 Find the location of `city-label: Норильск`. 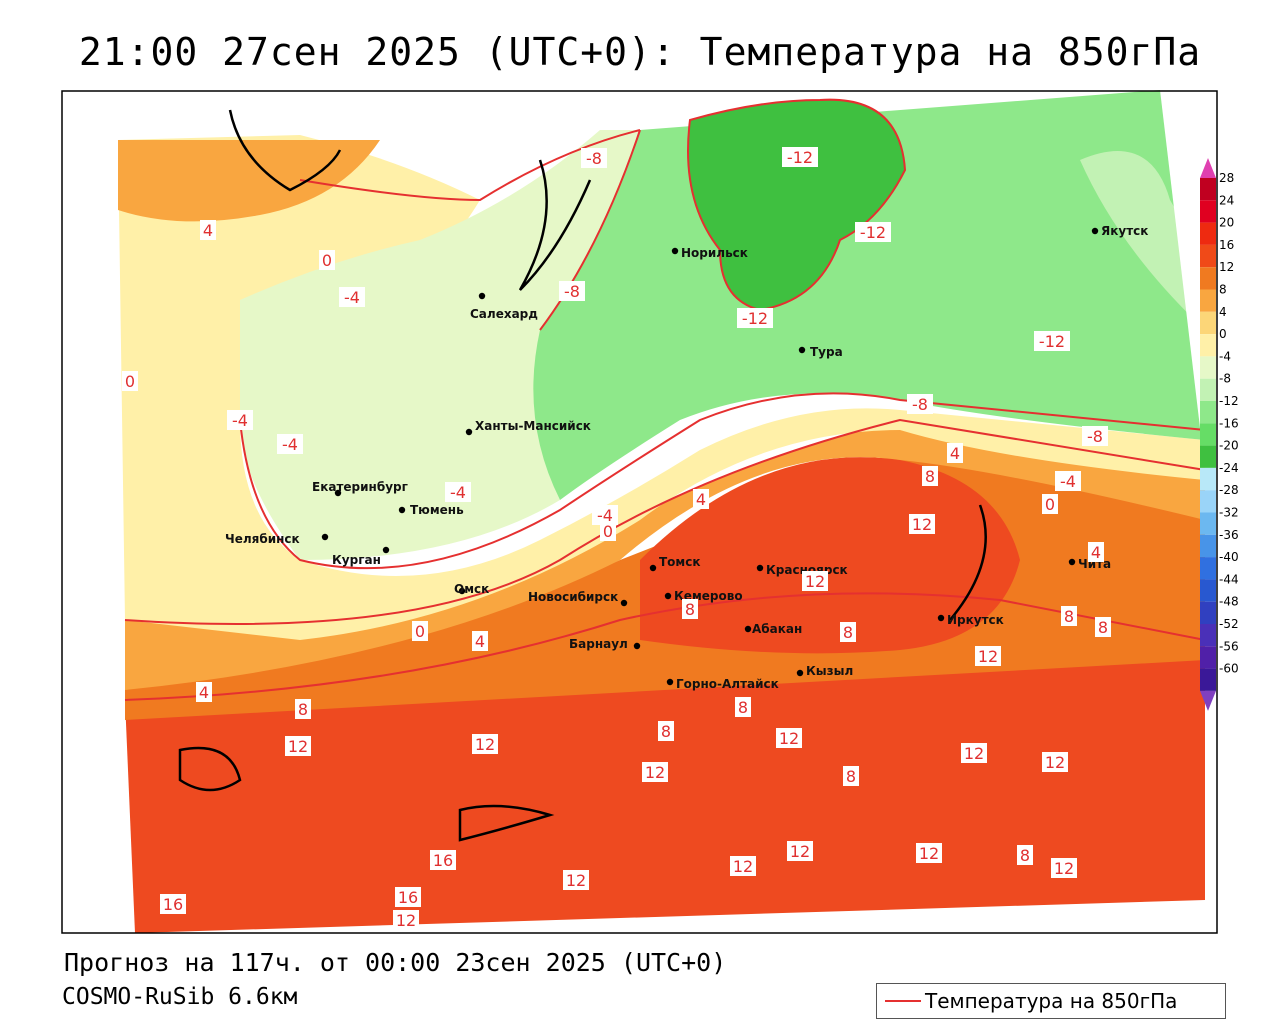

city-label: Норильск is located at coordinates (714, 253).